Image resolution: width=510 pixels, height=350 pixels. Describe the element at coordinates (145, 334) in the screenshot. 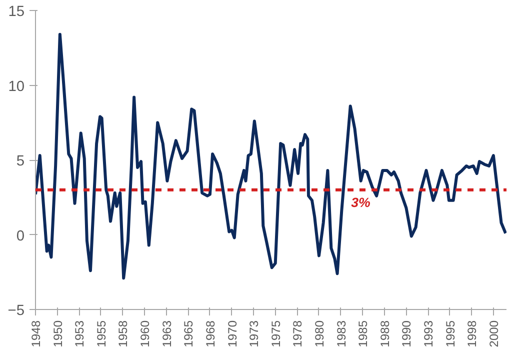

I see `x-tick-label: 1960` at that location.